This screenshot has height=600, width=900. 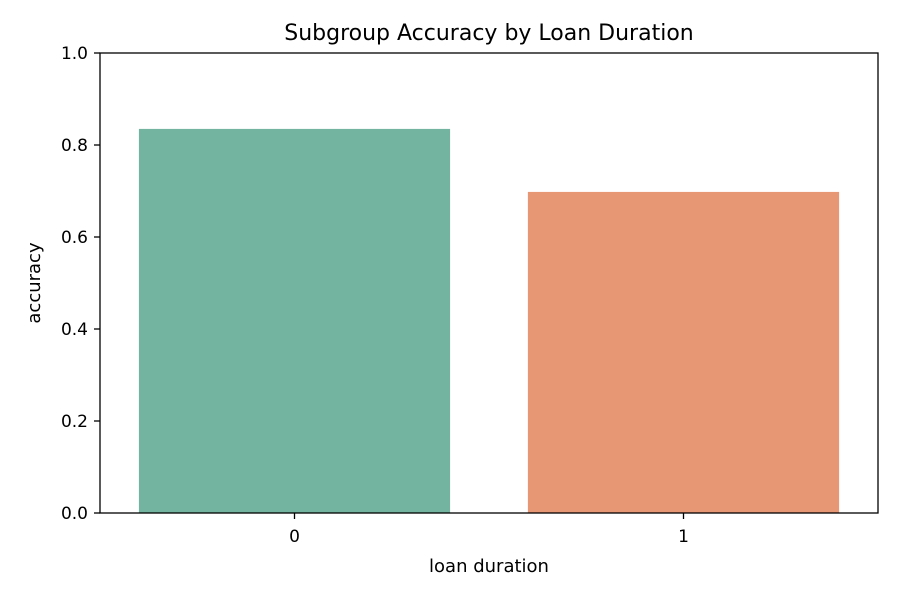 I want to click on x-axis-label: loan duration, so click(x=489, y=566).